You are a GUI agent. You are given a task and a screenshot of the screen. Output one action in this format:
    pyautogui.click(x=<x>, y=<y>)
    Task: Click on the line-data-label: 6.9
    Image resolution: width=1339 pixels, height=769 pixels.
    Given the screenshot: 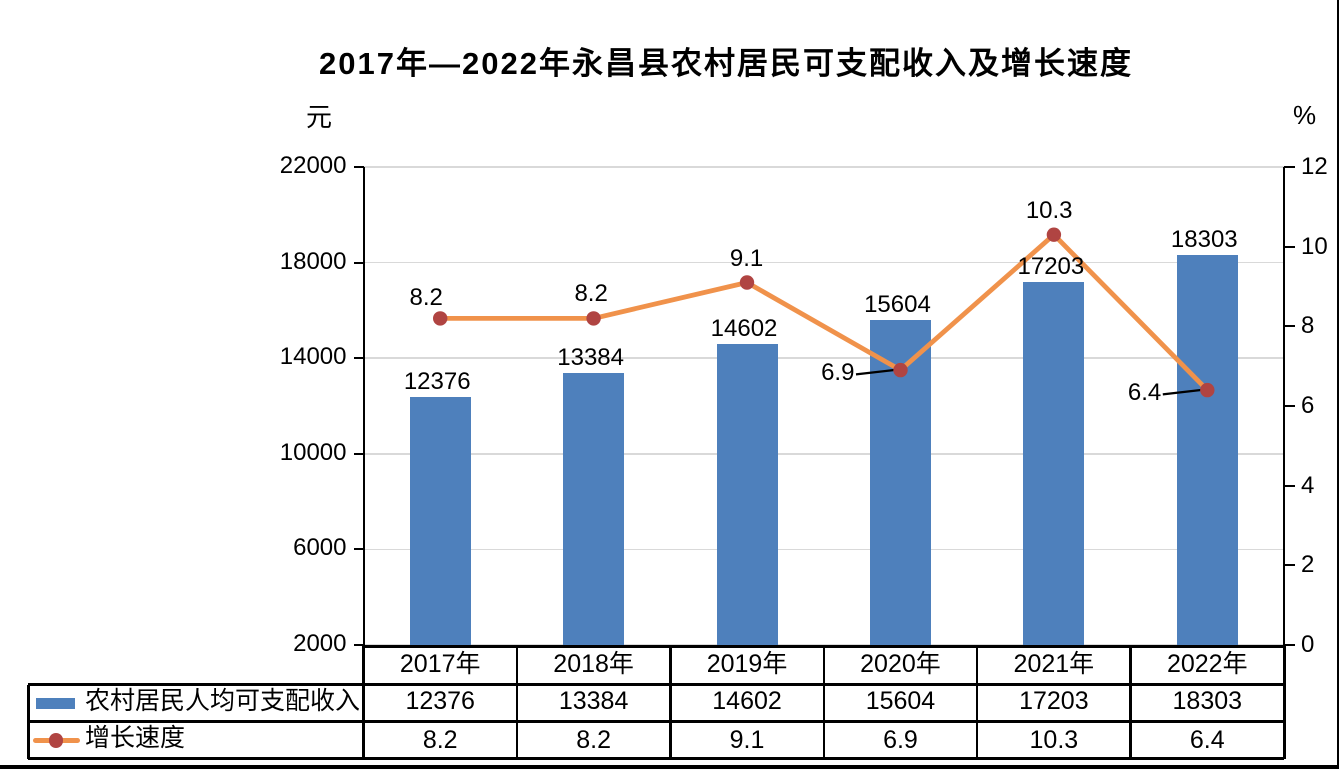 What is the action you would take?
    pyautogui.click(x=838, y=373)
    